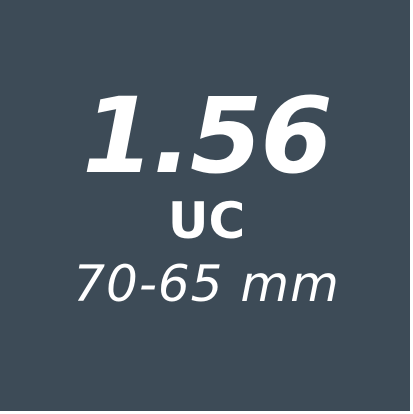  I want to click on coating-label: UC, so click(206, 221).